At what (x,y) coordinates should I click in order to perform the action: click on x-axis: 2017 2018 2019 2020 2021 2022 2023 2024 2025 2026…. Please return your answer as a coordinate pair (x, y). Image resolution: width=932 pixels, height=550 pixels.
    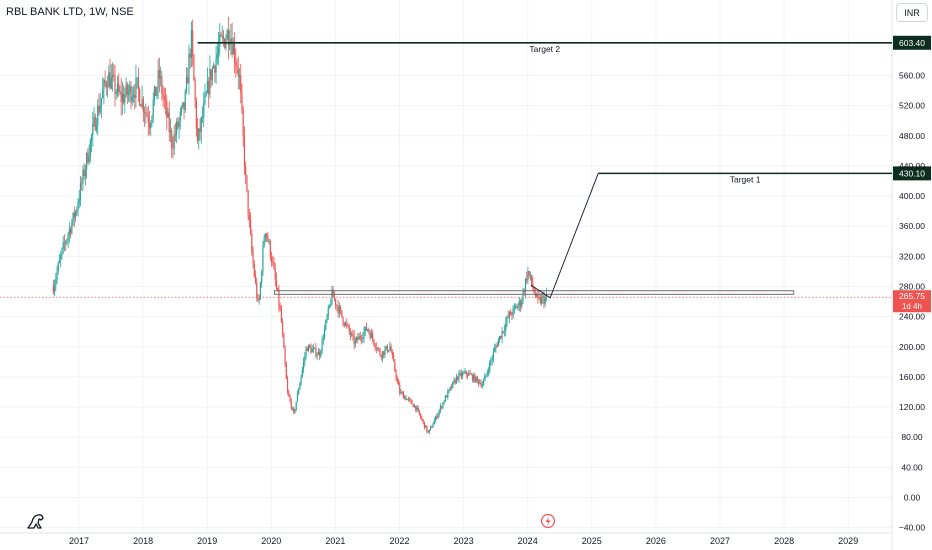
    Looking at the image, I should click on (463, 541).